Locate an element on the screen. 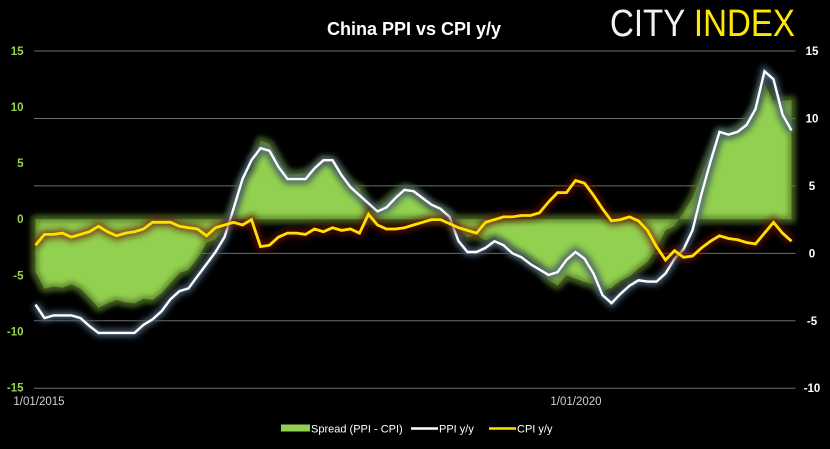  svg-text: CPI y/y is located at coordinates (535, 430).